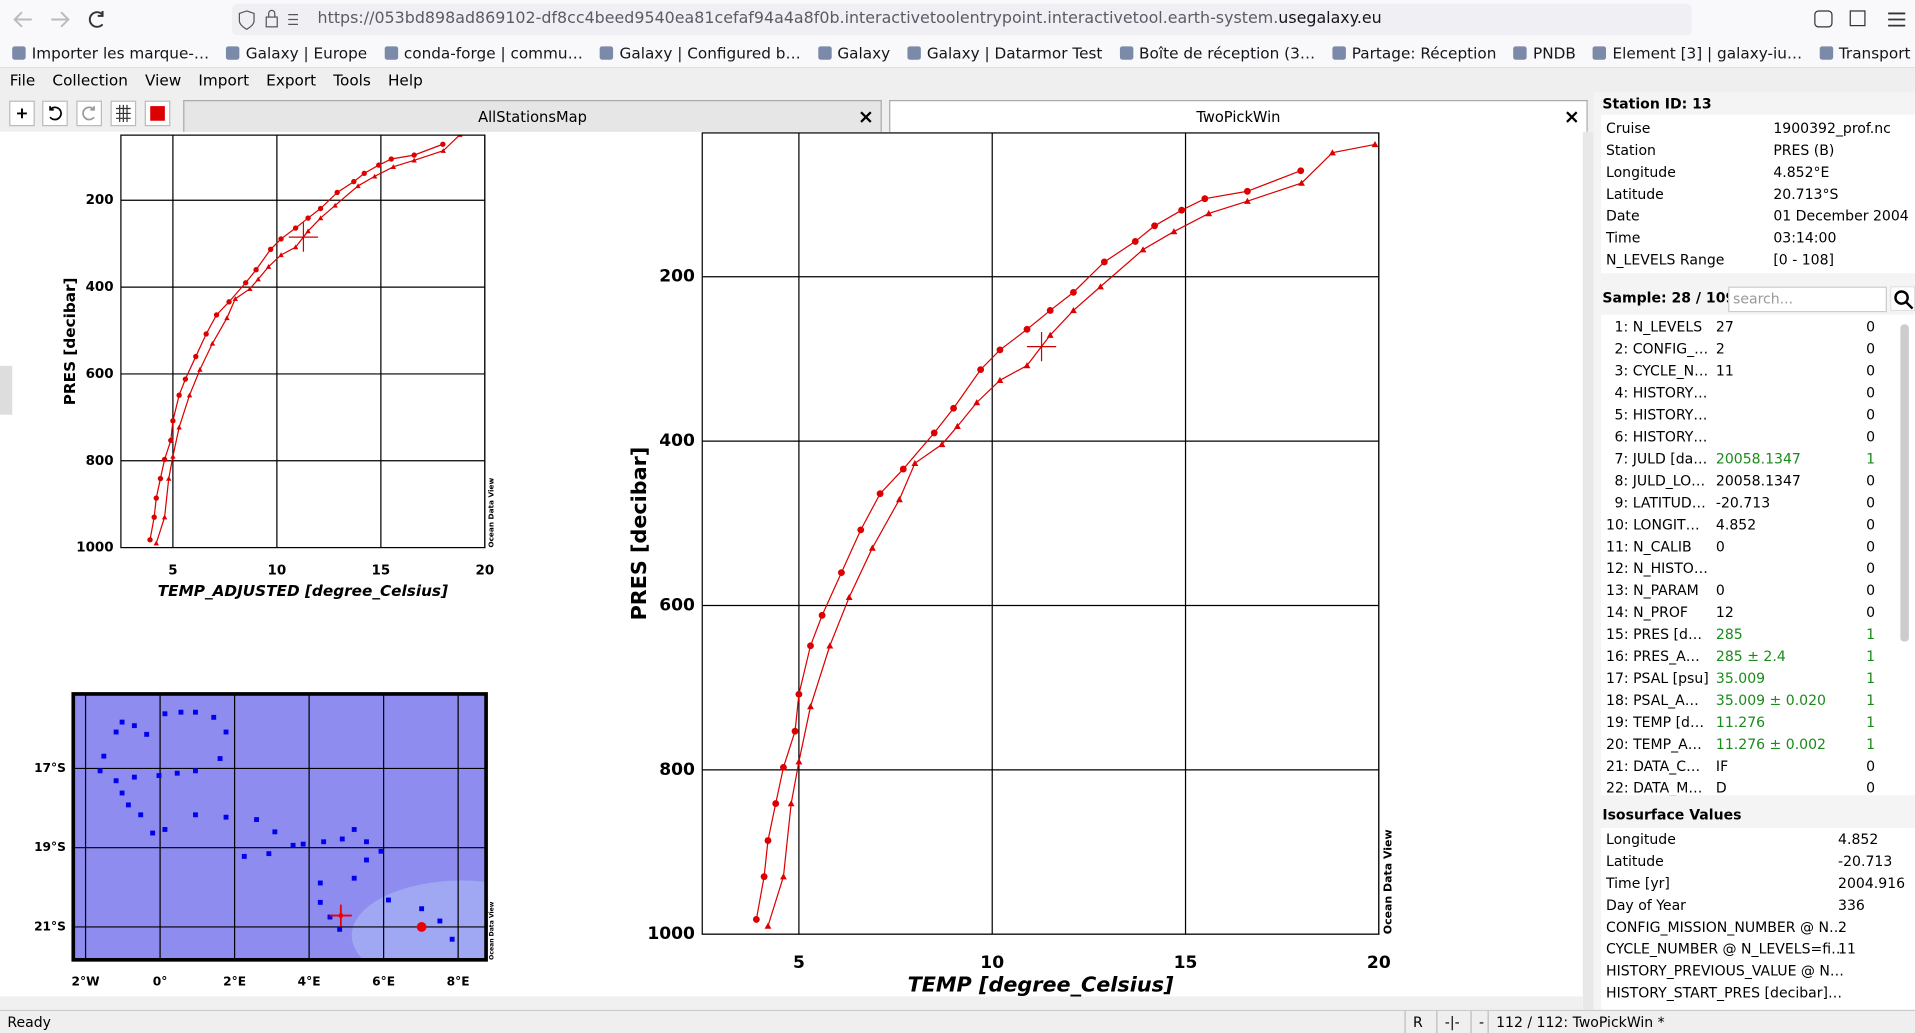 Image resolution: width=1915 pixels, height=1033 pixels. I want to click on tab: AllStationsMap, so click(532, 116).